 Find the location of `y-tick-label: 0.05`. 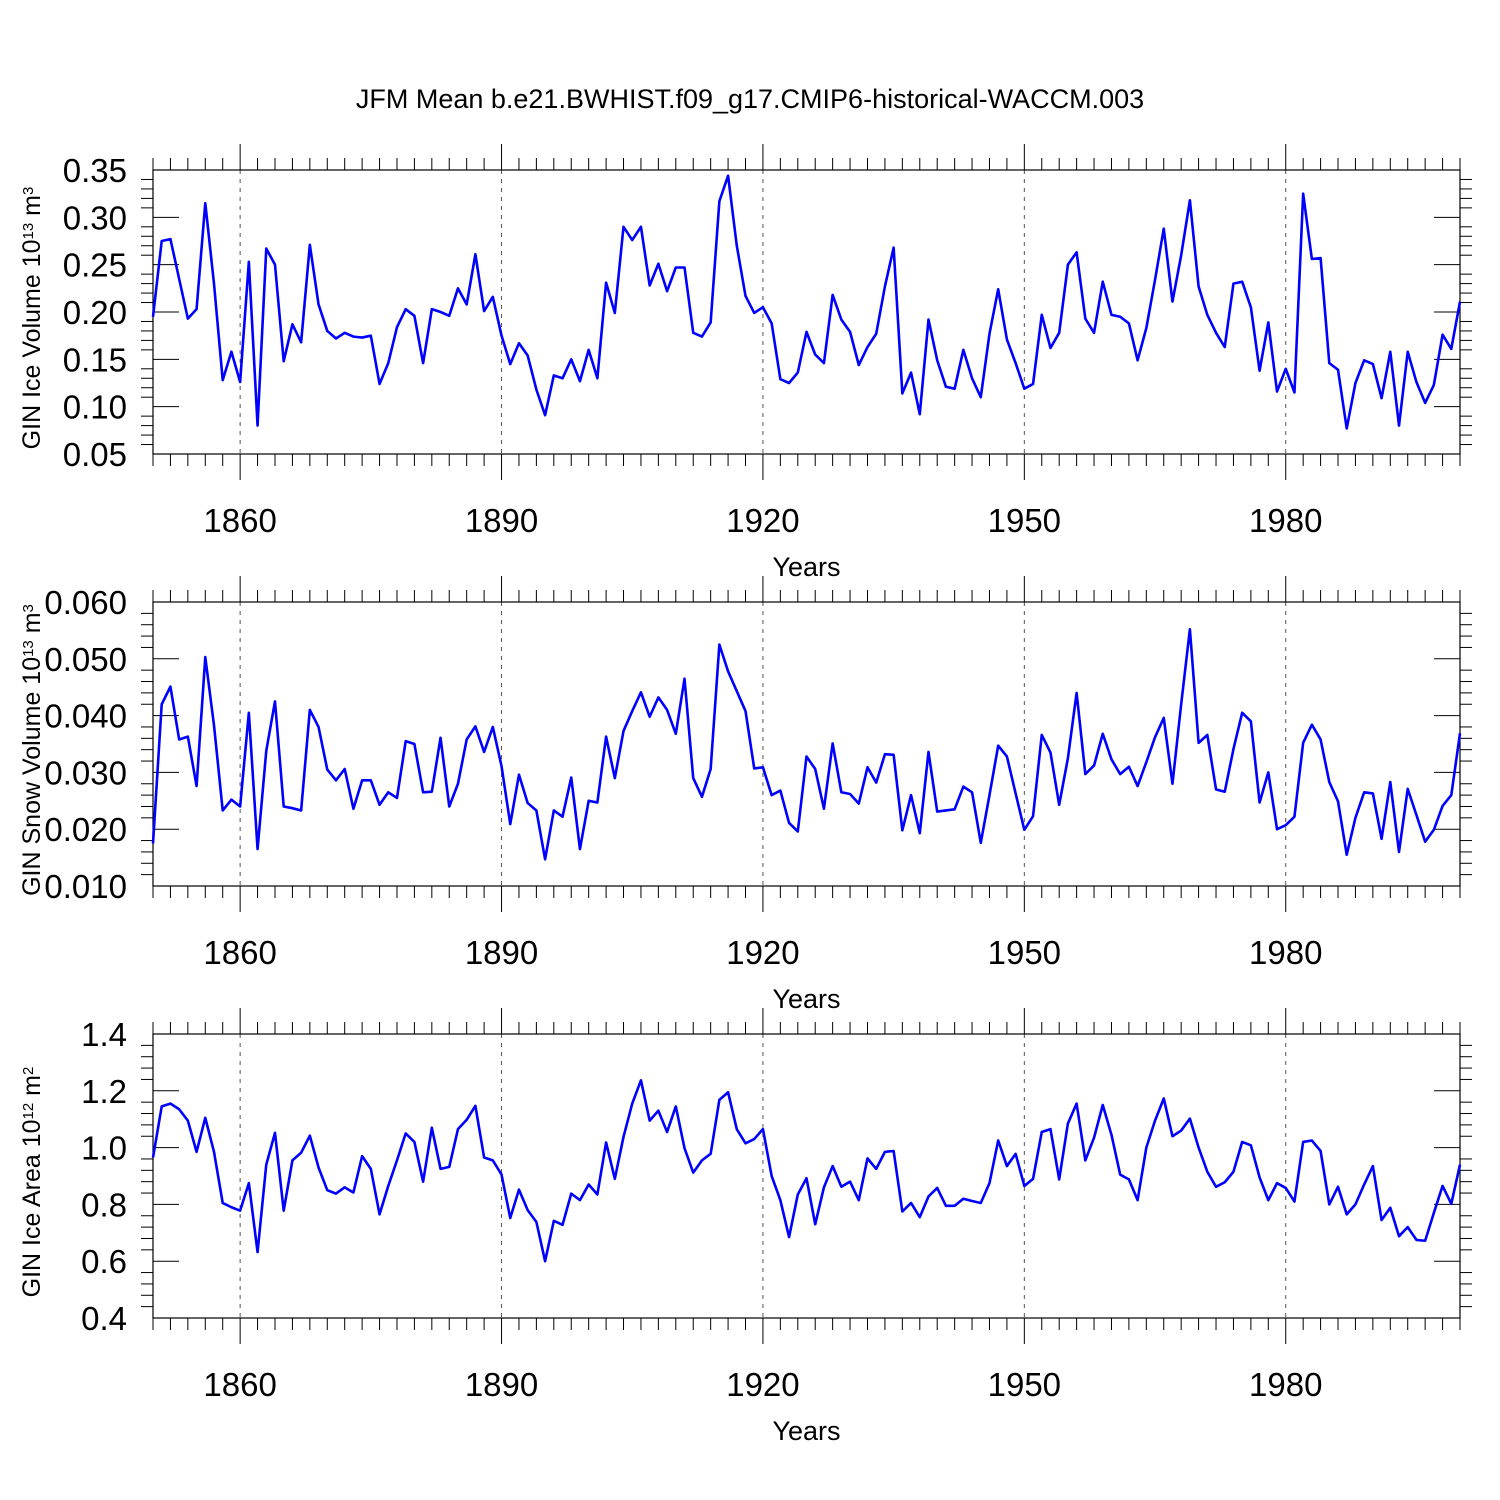

y-tick-label: 0.05 is located at coordinates (95, 454).